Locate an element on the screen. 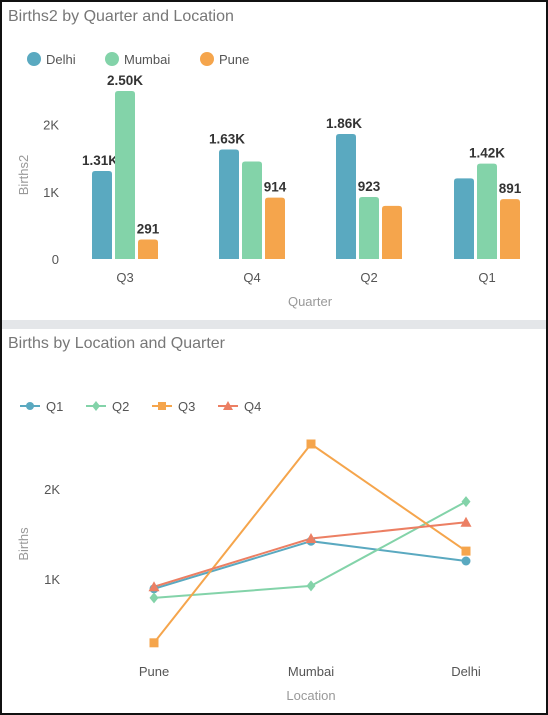  point-q1-delhi is located at coordinates (466, 561).